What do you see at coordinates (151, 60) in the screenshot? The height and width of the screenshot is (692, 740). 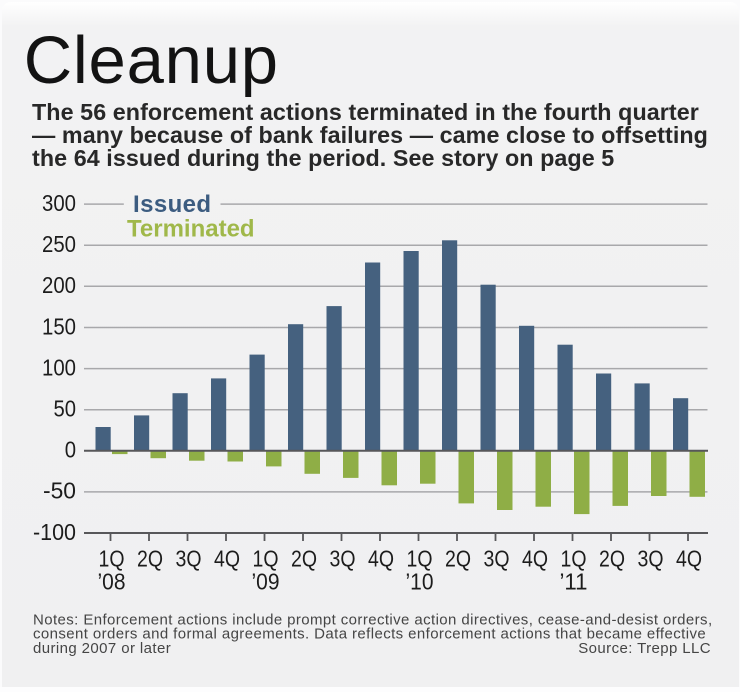 I see `svg-text: Cleanup` at bounding box center [151, 60].